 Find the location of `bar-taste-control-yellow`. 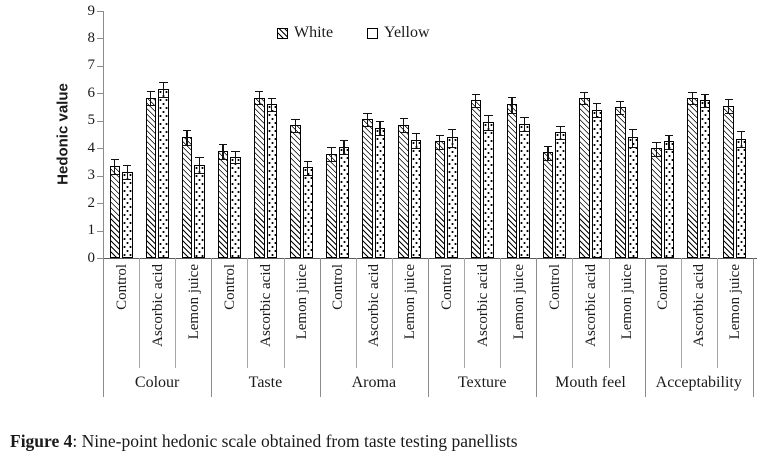

bar-taste-control-yellow is located at coordinates (235, 207).